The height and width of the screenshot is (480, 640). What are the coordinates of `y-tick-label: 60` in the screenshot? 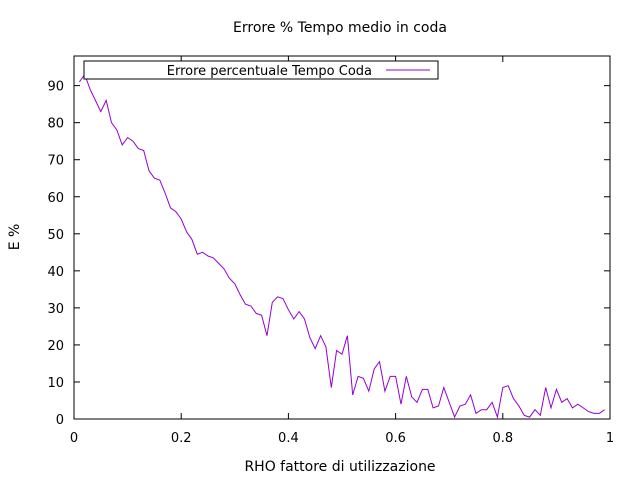 It's located at (55, 198).